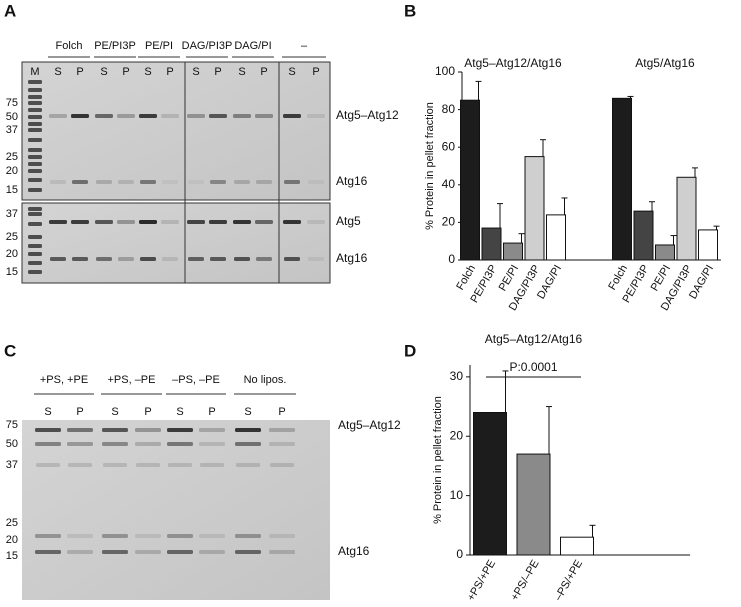 The image size is (741, 607). I want to click on mw-marker: 15, so click(12, 556).